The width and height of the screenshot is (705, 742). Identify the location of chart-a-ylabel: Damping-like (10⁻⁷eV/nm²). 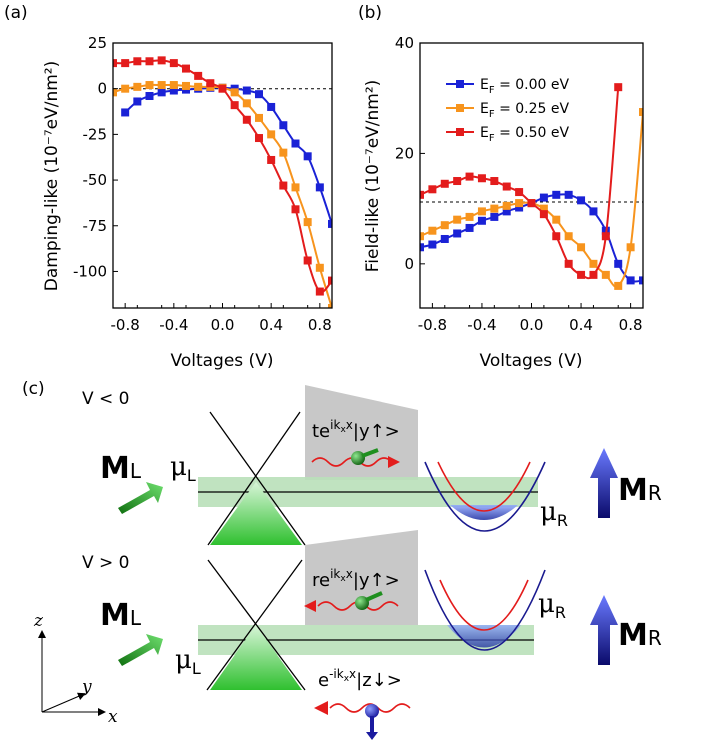
(52, 176).